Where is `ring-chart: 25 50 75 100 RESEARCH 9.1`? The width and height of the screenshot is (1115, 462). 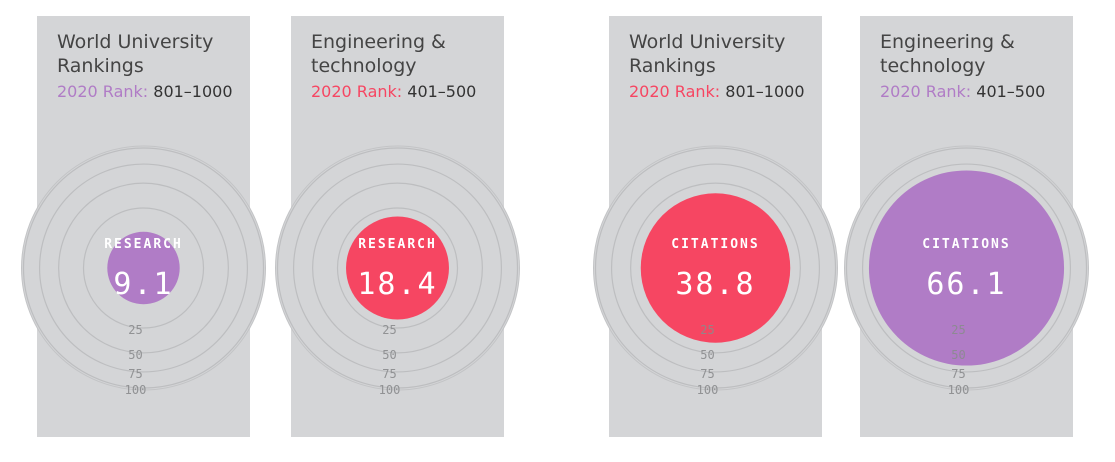 ring-chart: 25 50 75 100 RESEARCH 9.1 is located at coordinates (143, 271).